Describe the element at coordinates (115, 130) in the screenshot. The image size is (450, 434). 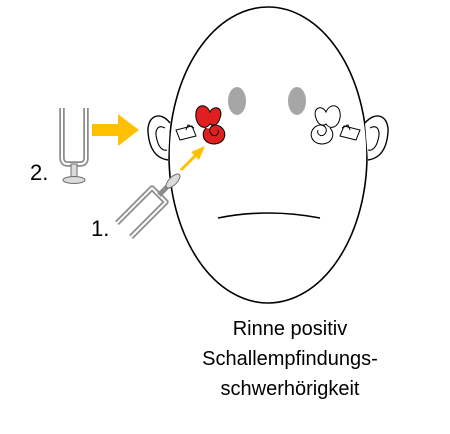
I see `air-conduction-arrow` at that location.